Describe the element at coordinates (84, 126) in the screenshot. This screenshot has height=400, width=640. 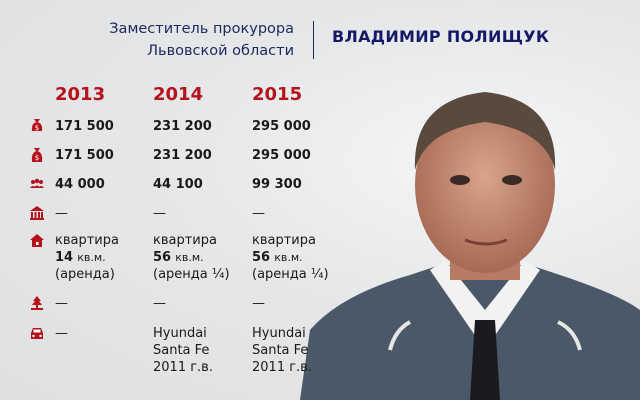
I see `income-2013: 171 500` at that location.